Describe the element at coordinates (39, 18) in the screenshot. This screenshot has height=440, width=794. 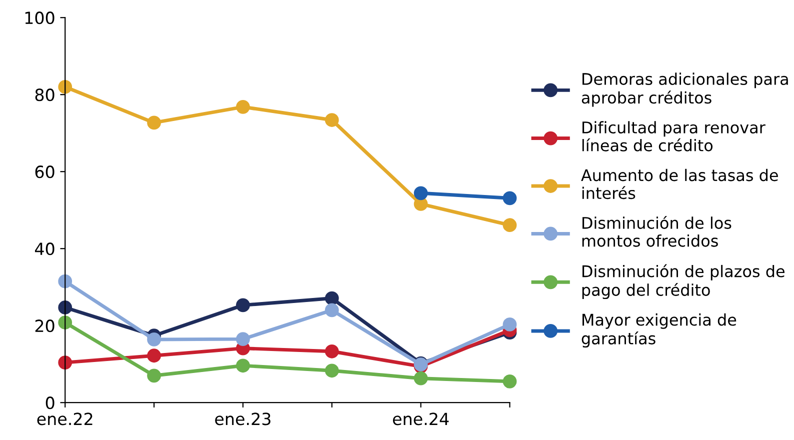
I see `y-tick-label: 100` at that location.